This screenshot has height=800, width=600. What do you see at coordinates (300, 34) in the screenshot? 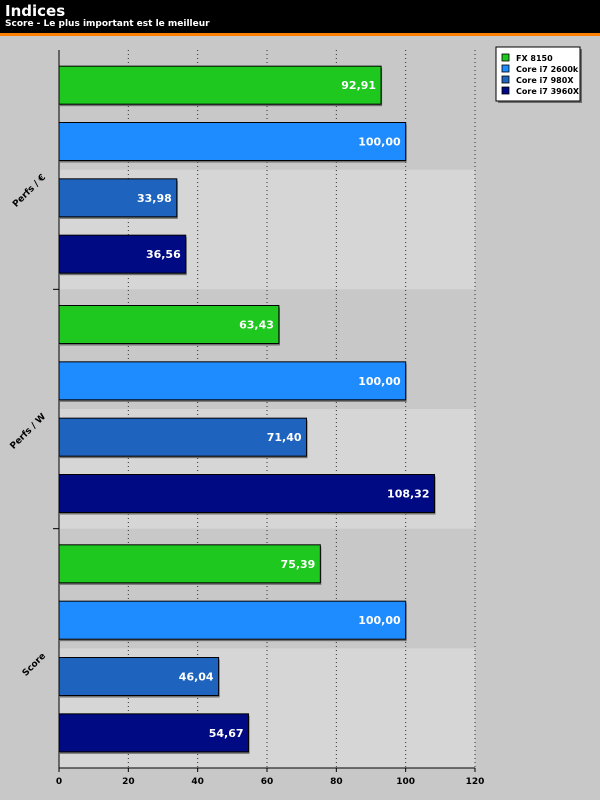
I see `header-accent-bar` at bounding box center [300, 34].